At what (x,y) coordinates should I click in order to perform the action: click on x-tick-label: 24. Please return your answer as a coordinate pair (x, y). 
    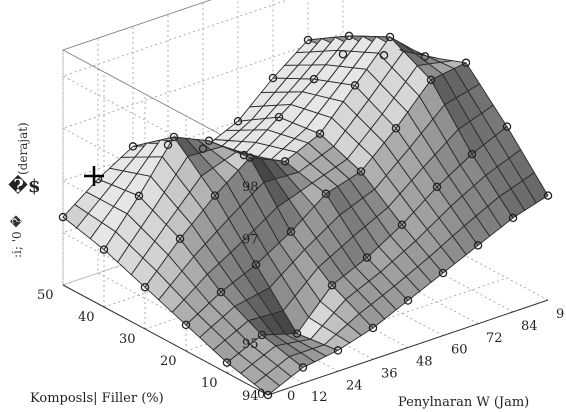
    Looking at the image, I should click on (354, 385).